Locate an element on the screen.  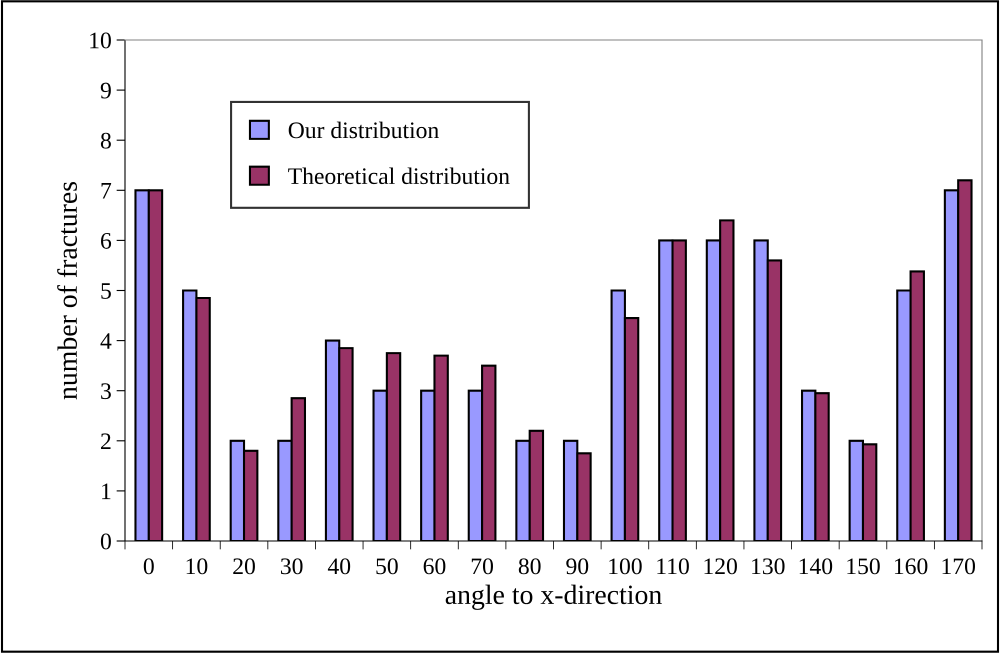
y-tick-label: 0 is located at coordinates (105, 541).